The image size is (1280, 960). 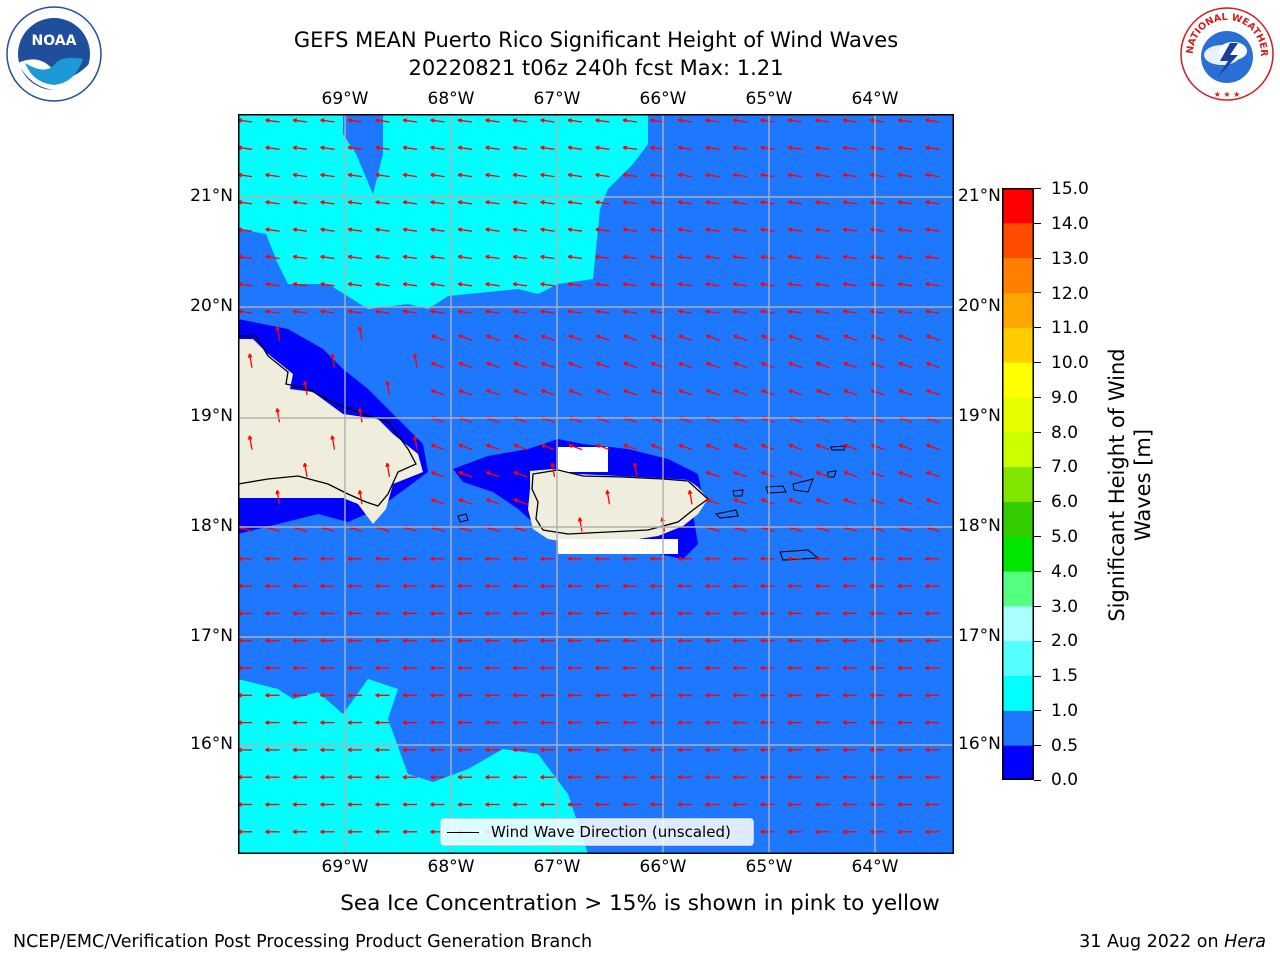 I want to click on legend-line-icon, so click(x=463, y=832).